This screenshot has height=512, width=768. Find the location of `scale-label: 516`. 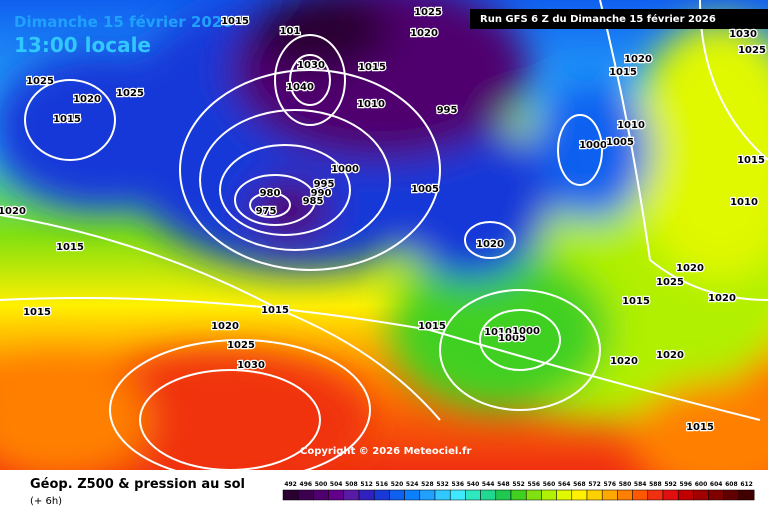

scale-label: 516 is located at coordinates (382, 484).